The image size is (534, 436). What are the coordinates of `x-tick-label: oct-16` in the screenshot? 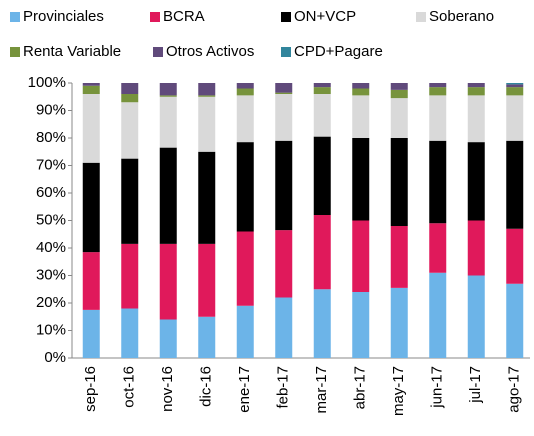 It's located at (129, 387).